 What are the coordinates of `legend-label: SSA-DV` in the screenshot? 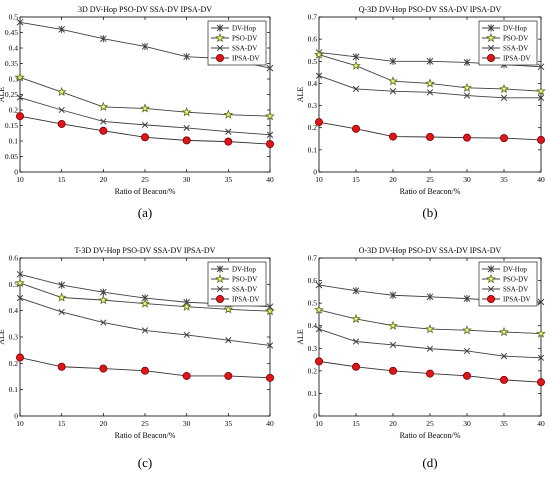 It's located at (515, 290).